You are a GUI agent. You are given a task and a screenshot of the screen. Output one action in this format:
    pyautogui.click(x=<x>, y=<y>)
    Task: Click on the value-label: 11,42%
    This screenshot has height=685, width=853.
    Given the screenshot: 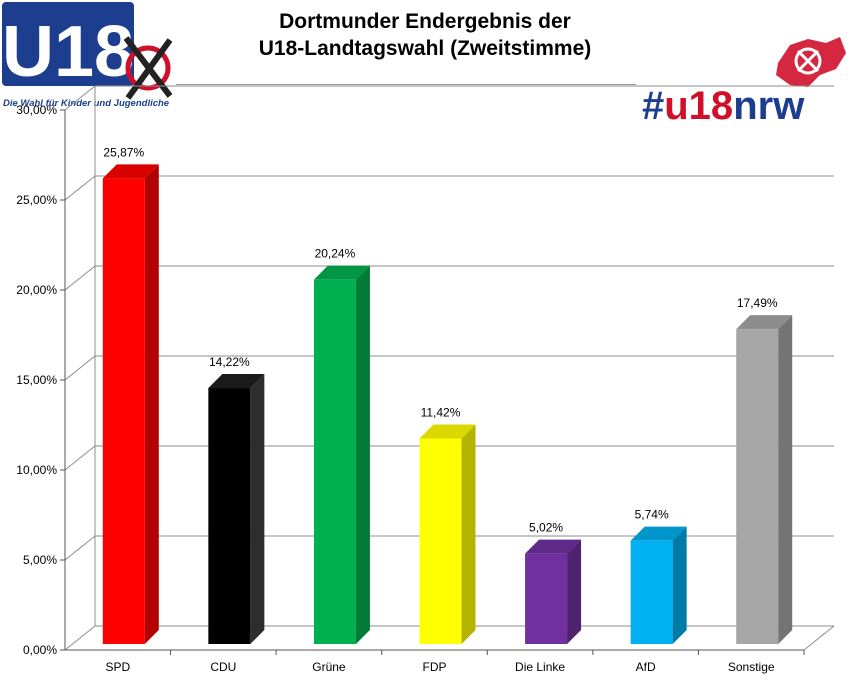 What is the action you would take?
    pyautogui.click(x=441, y=412)
    